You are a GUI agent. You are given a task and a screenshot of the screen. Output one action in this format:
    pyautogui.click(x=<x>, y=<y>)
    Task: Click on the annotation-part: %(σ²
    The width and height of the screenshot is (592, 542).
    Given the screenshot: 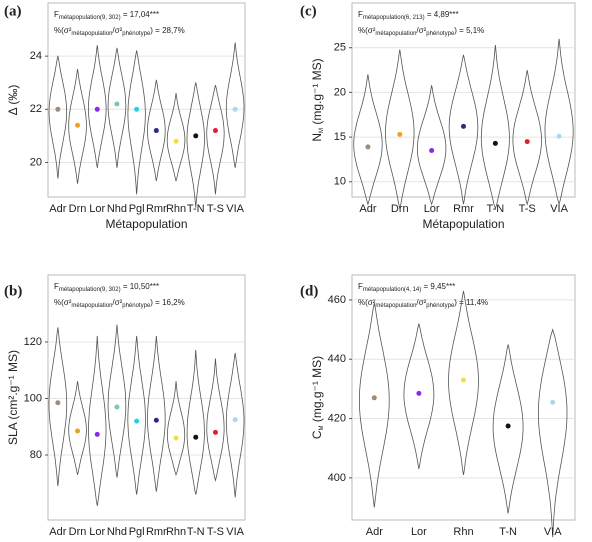 What is the action you would take?
    pyautogui.click(x=63, y=302)
    